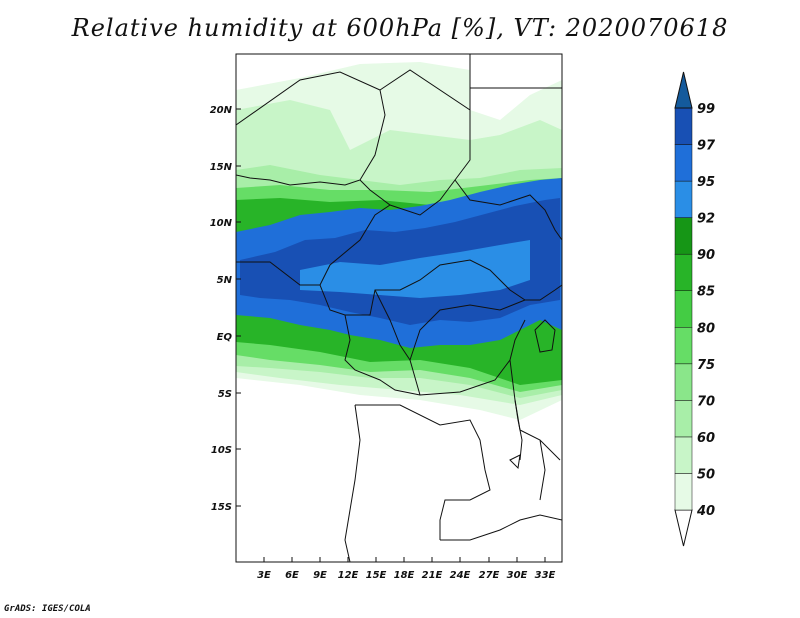 The image size is (800, 618). I want to click on lat-axis: 20N 15N 10N 5N EQ 5S 10S 15S, so click(225, 309).